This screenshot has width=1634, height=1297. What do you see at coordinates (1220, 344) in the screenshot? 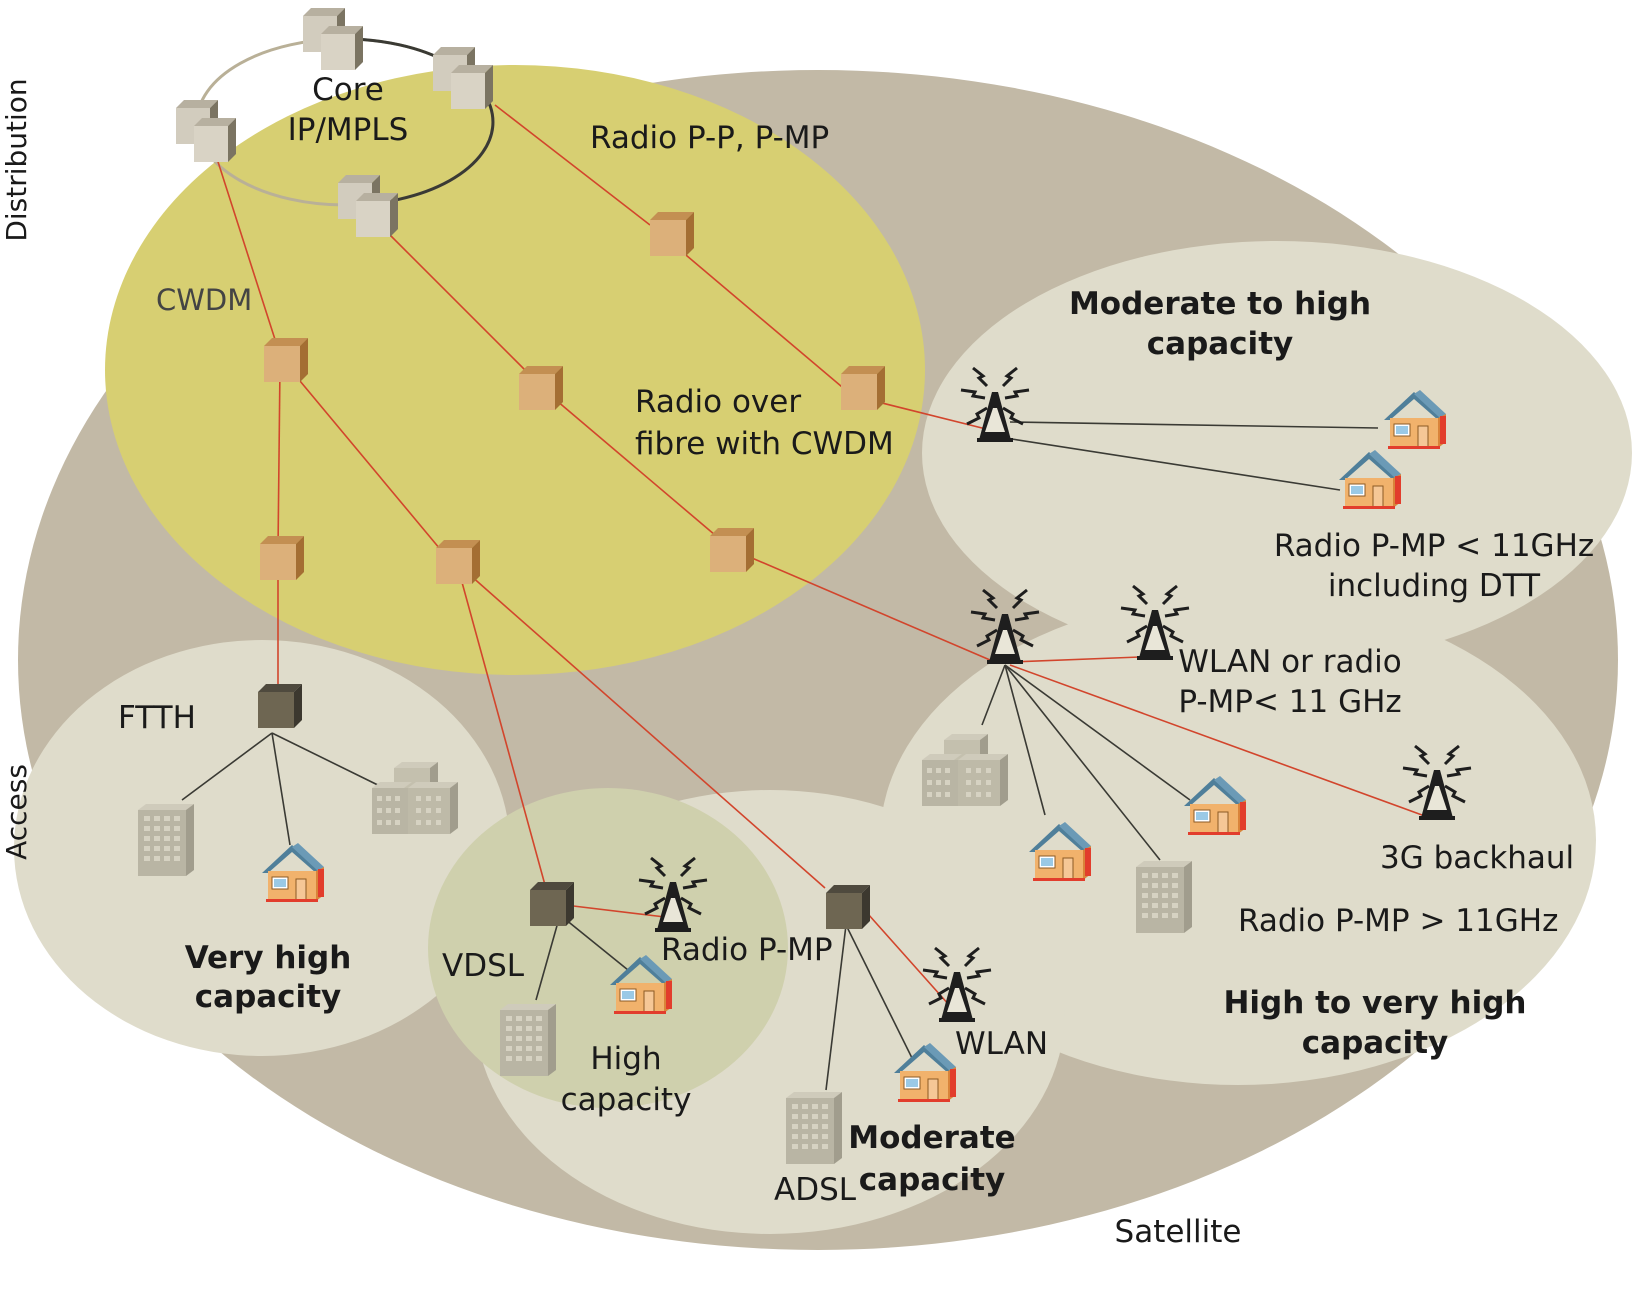
I see `moderate-to-high-label: capacity` at bounding box center [1220, 344].